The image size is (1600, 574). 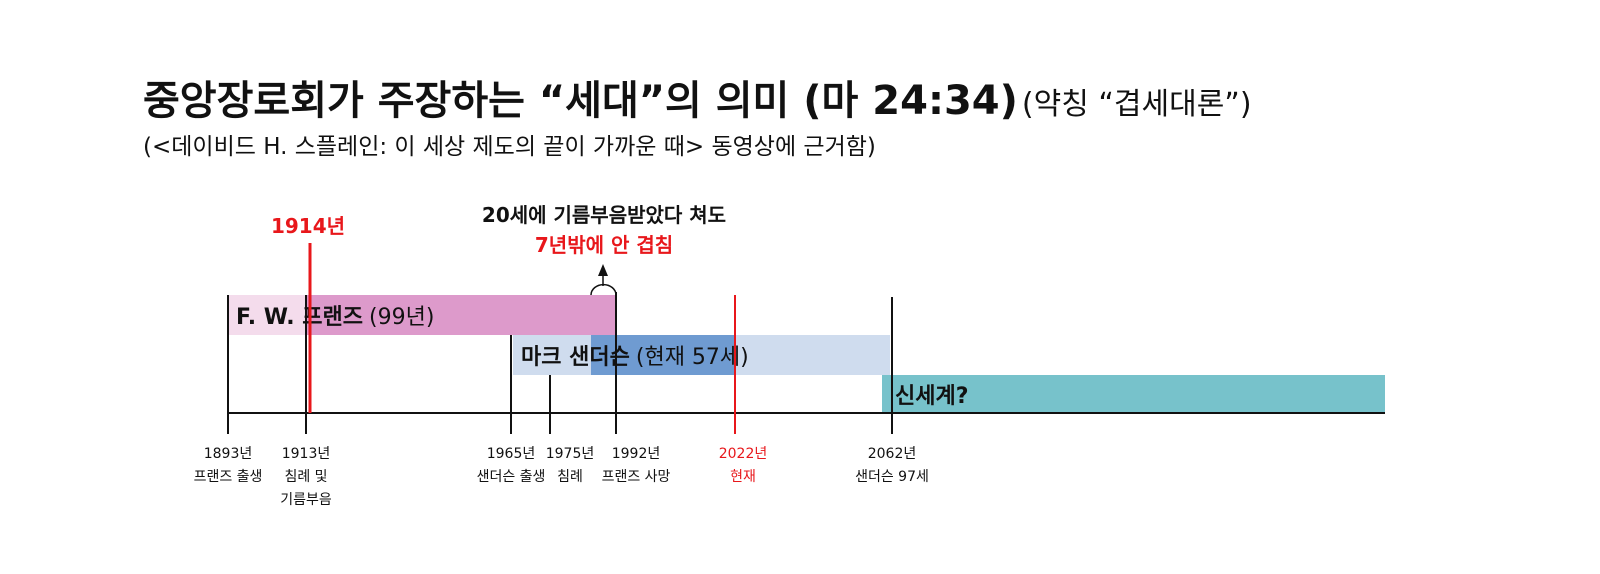 What do you see at coordinates (570, 454) in the screenshot?
I see `tick-label: 1975년` at bounding box center [570, 454].